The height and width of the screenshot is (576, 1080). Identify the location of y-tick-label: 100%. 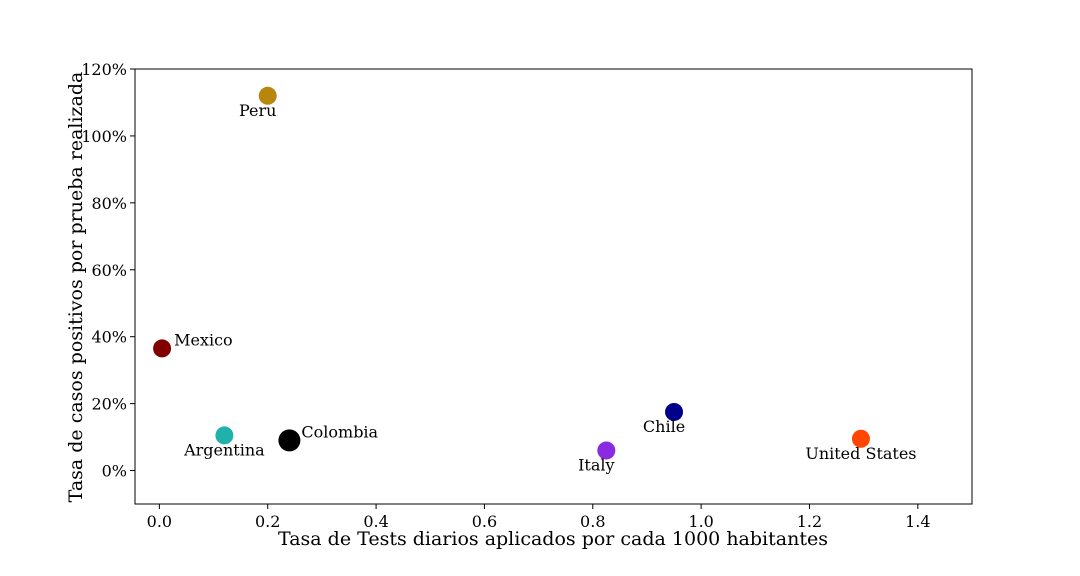
(104, 136).